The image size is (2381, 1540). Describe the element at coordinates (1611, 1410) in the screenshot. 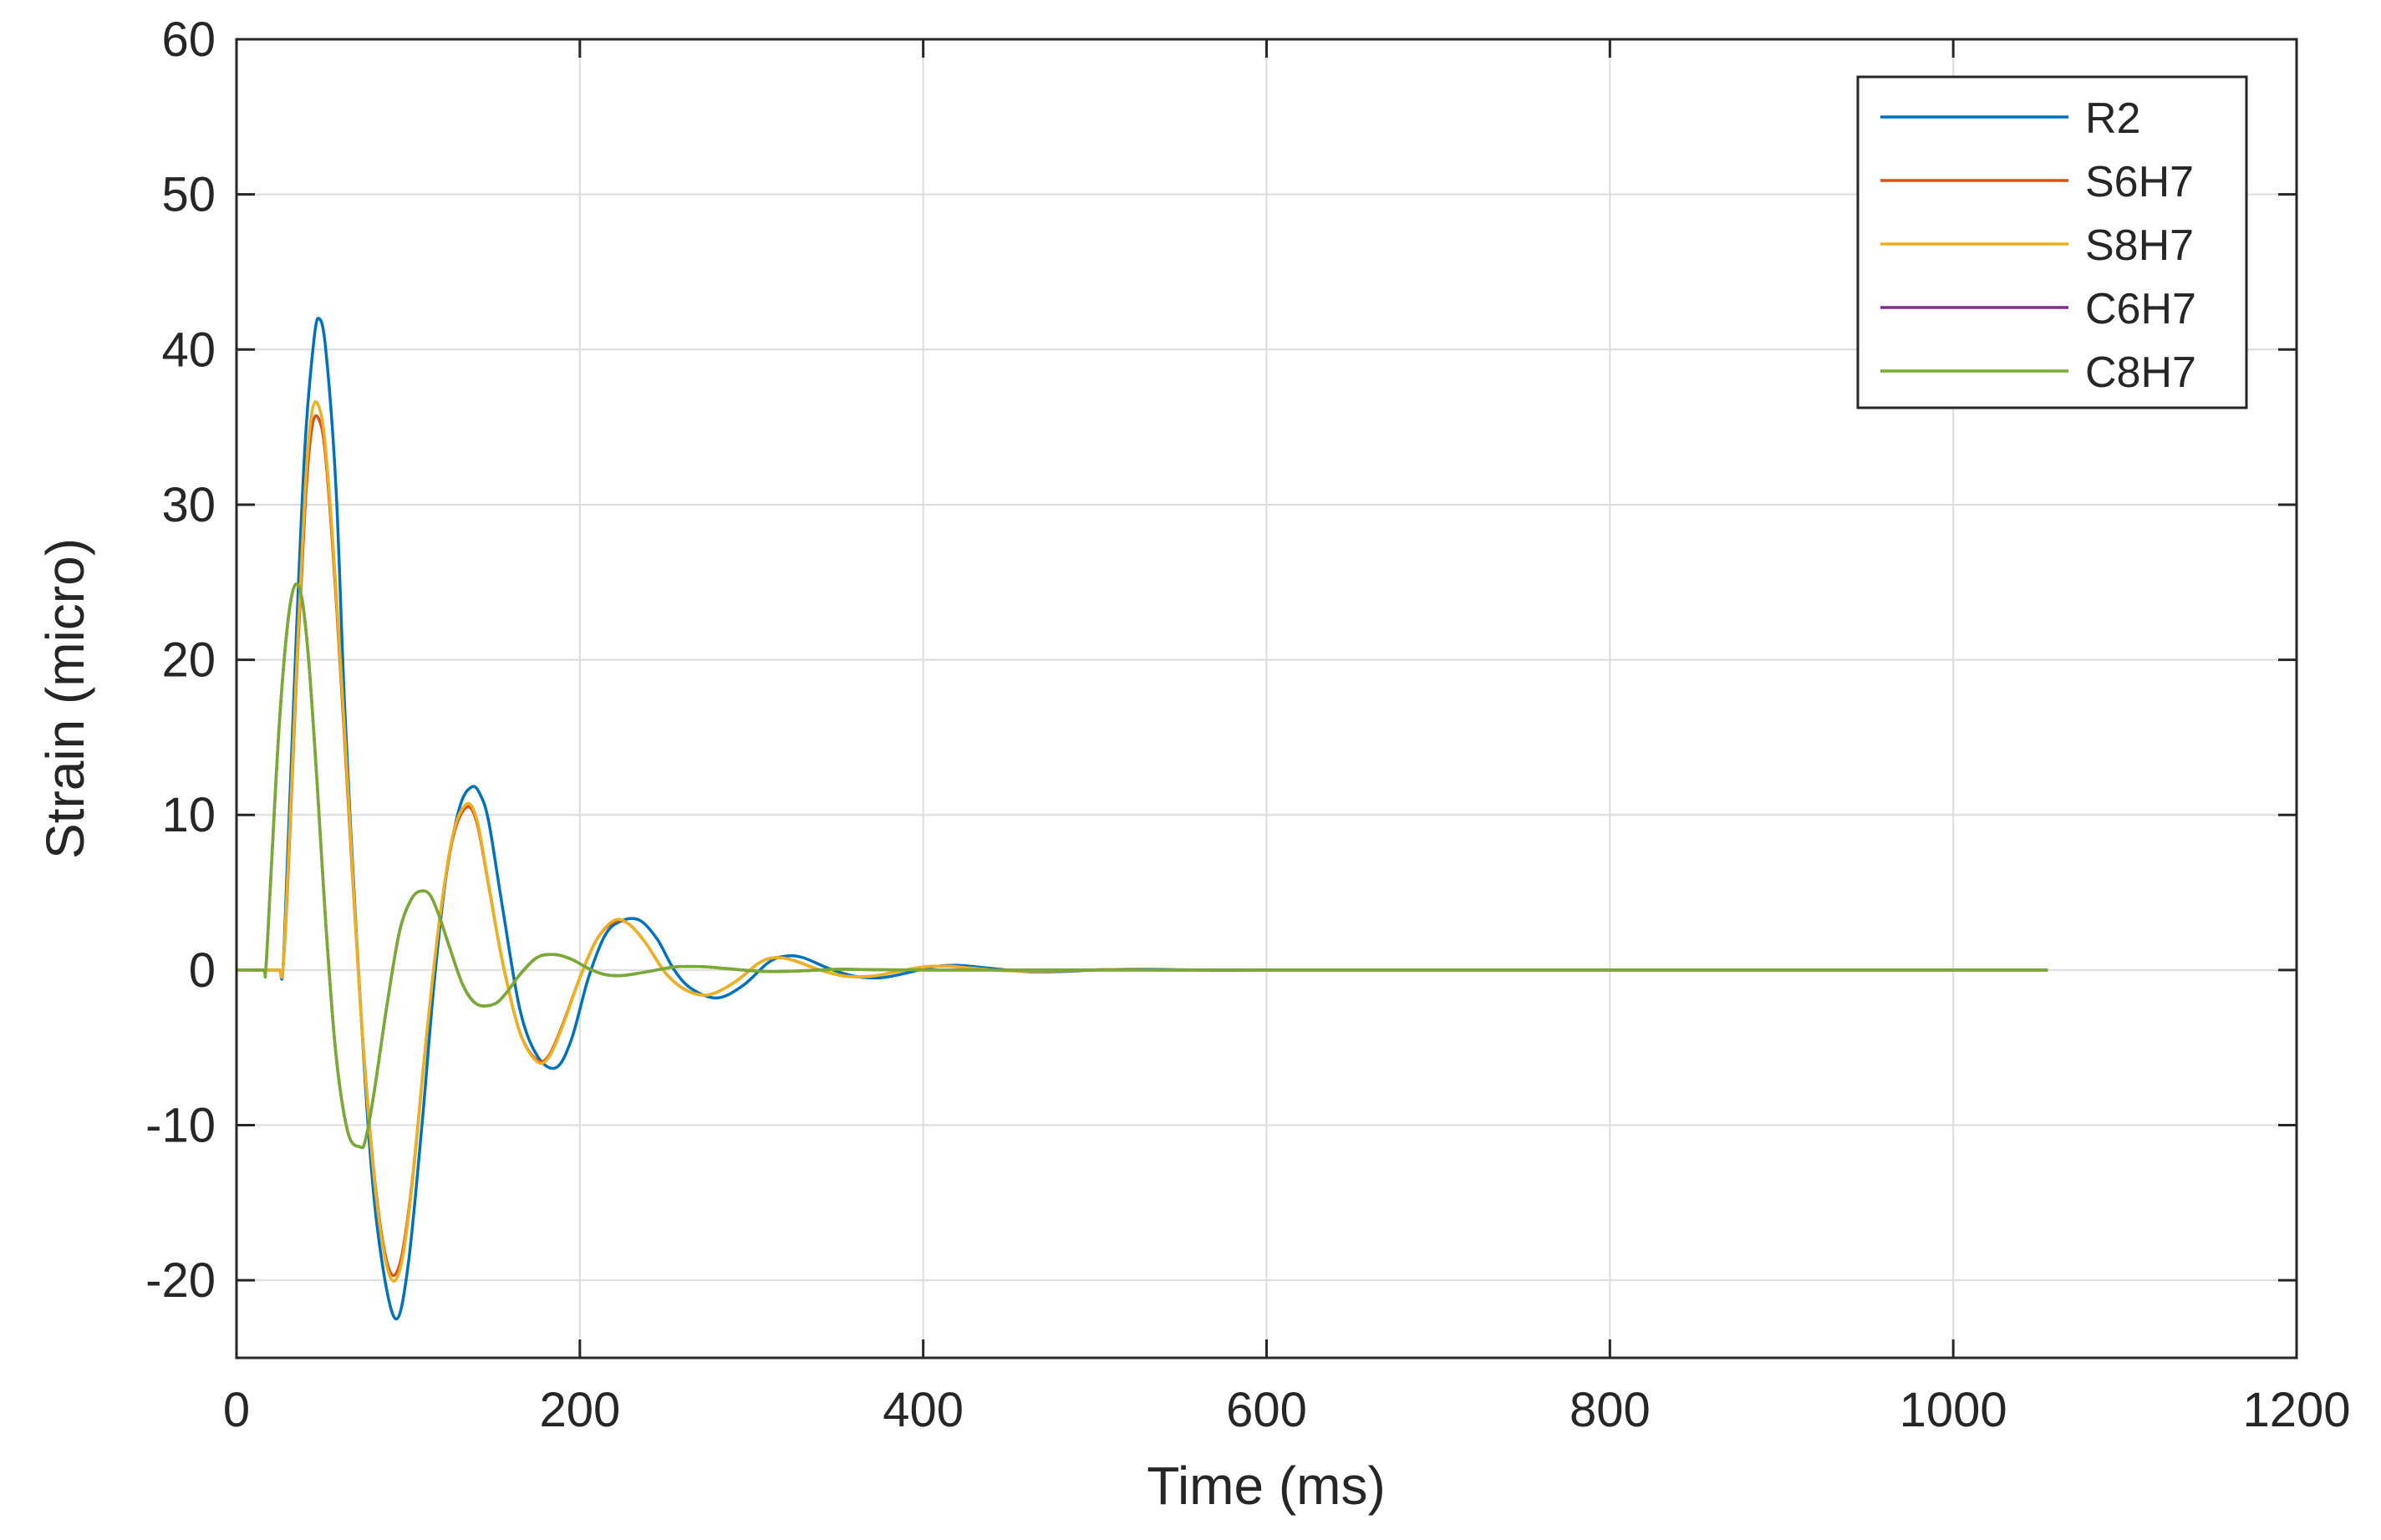

I see `x-tick-label: 800` at that location.